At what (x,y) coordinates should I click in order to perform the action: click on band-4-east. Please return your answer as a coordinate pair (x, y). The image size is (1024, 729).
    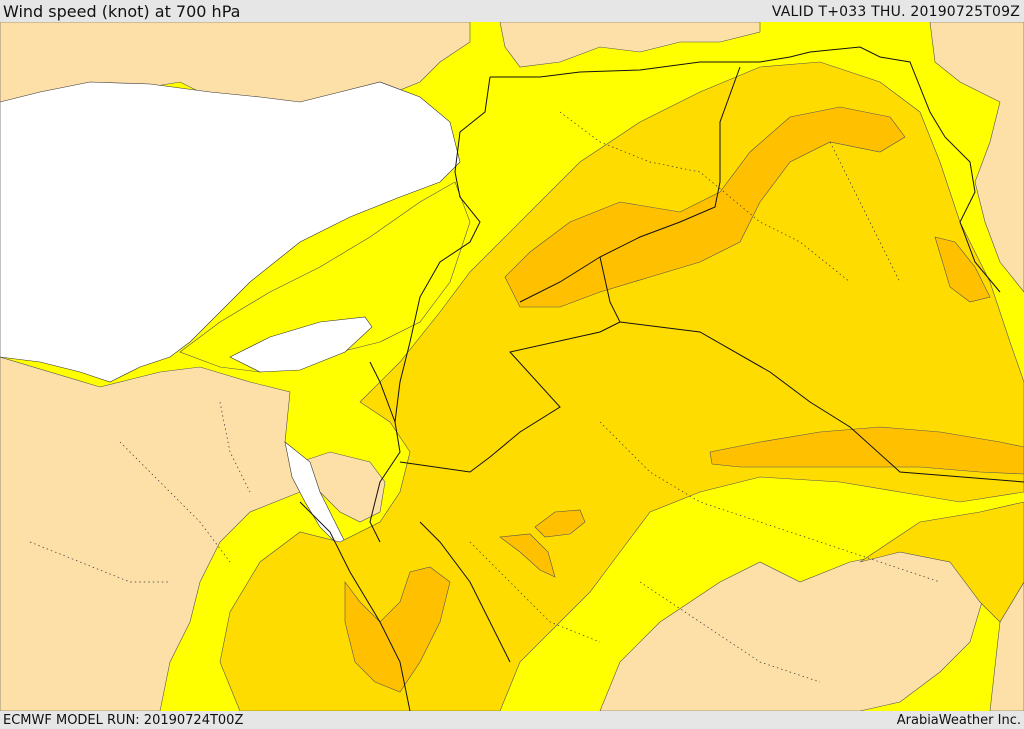
    Looking at the image, I should click on (866, 450).